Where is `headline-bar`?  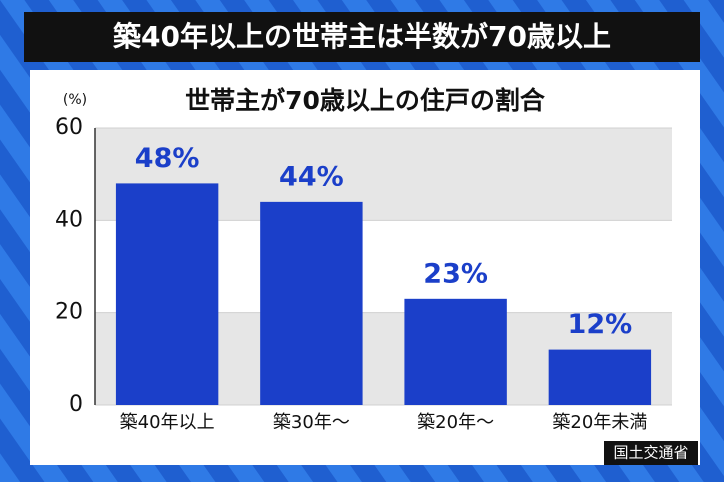
headline-bar is located at coordinates (362, 37).